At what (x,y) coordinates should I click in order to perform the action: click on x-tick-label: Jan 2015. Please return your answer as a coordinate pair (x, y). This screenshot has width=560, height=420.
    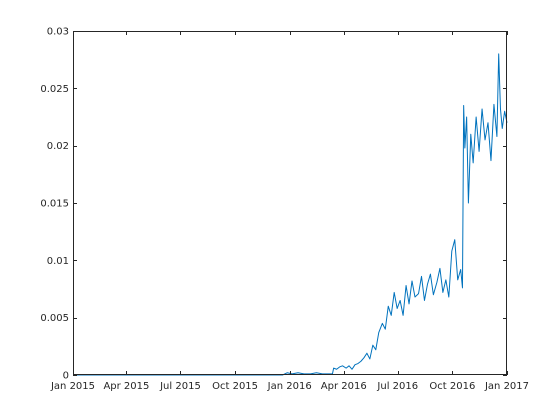
    Looking at the image, I should click on (72, 386).